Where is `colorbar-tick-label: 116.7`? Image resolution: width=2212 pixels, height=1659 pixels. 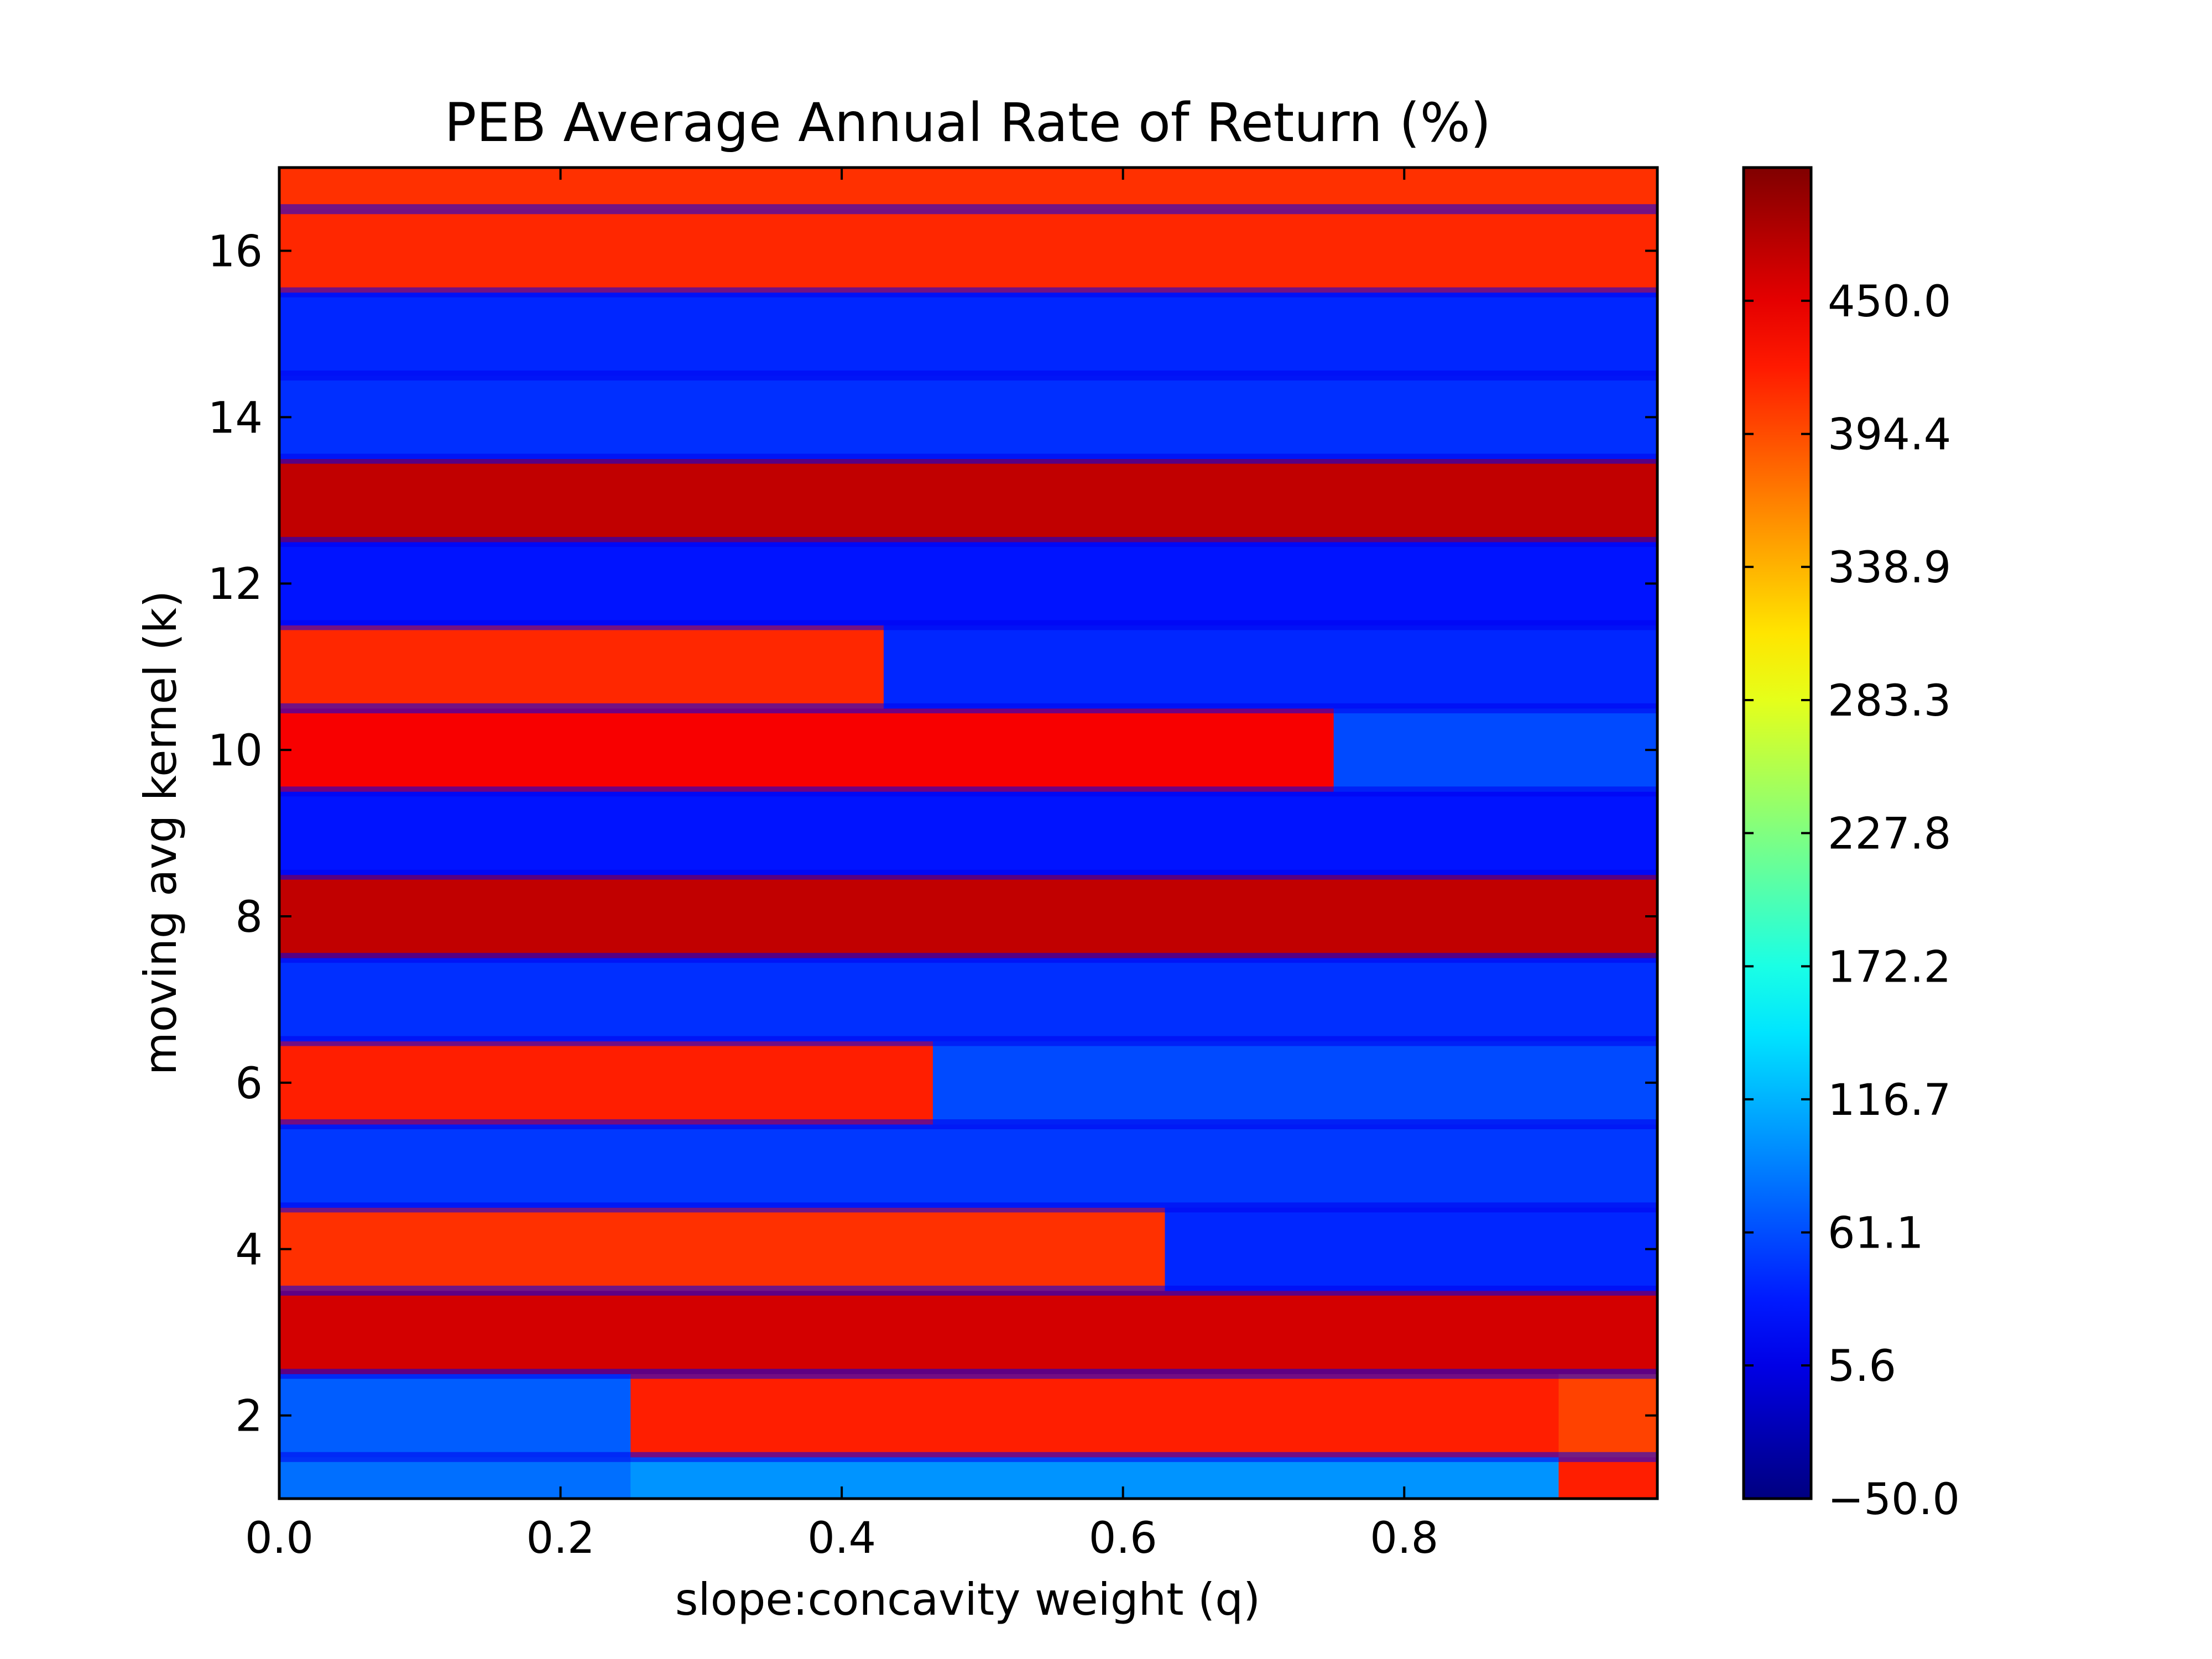
colorbar-tick-label: 116.7 is located at coordinates (1890, 1101).